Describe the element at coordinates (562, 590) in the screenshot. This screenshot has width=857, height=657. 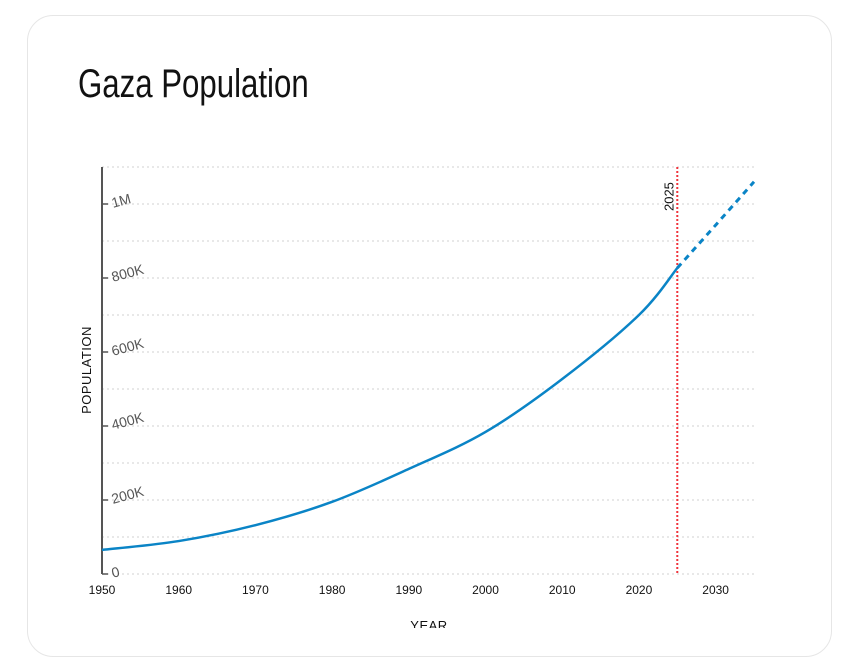
I see `x-tick-label: 2010` at that location.